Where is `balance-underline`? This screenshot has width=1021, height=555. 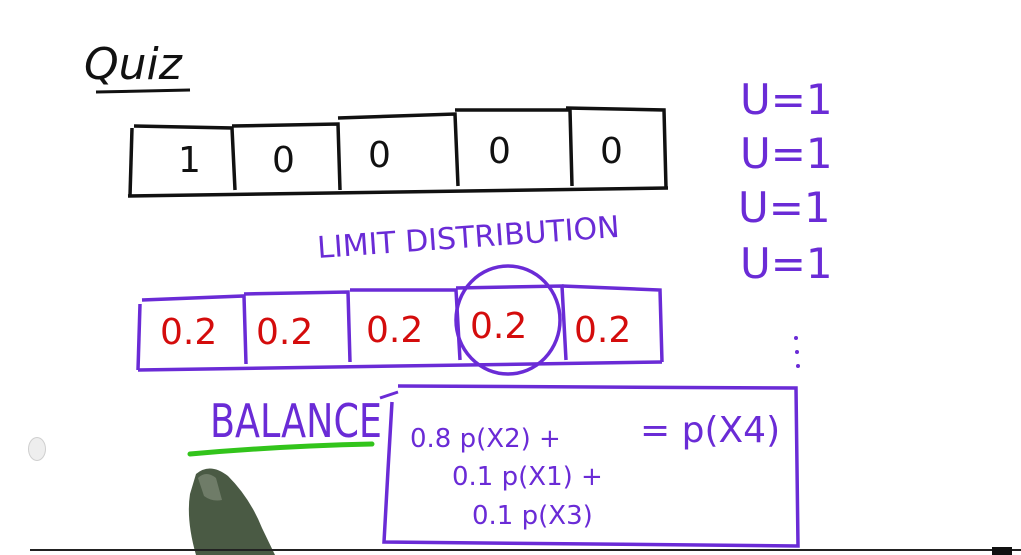
balance-underline is located at coordinates (281, 449).